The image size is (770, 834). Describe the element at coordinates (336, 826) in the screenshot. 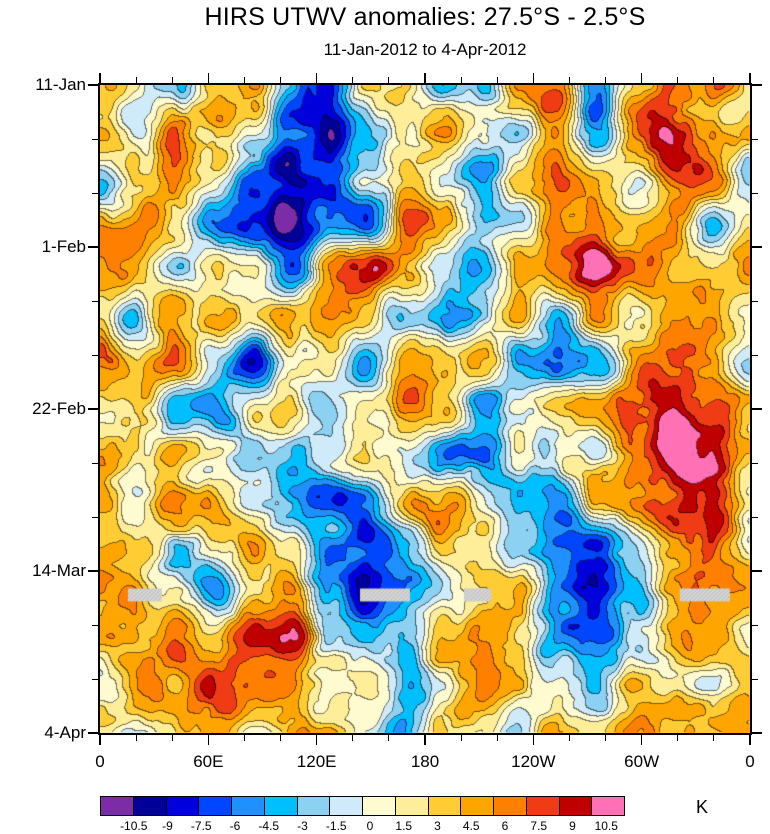

I see `colorbar-tick-label: -1.5` at that location.